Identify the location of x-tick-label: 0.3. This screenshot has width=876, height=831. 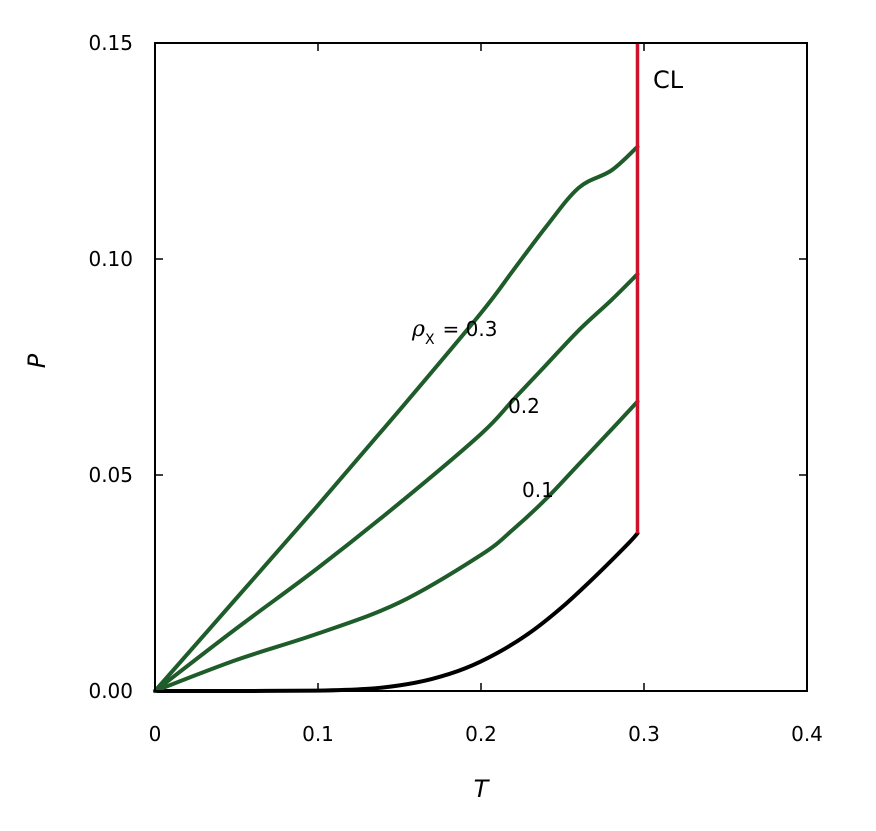
(644, 734).